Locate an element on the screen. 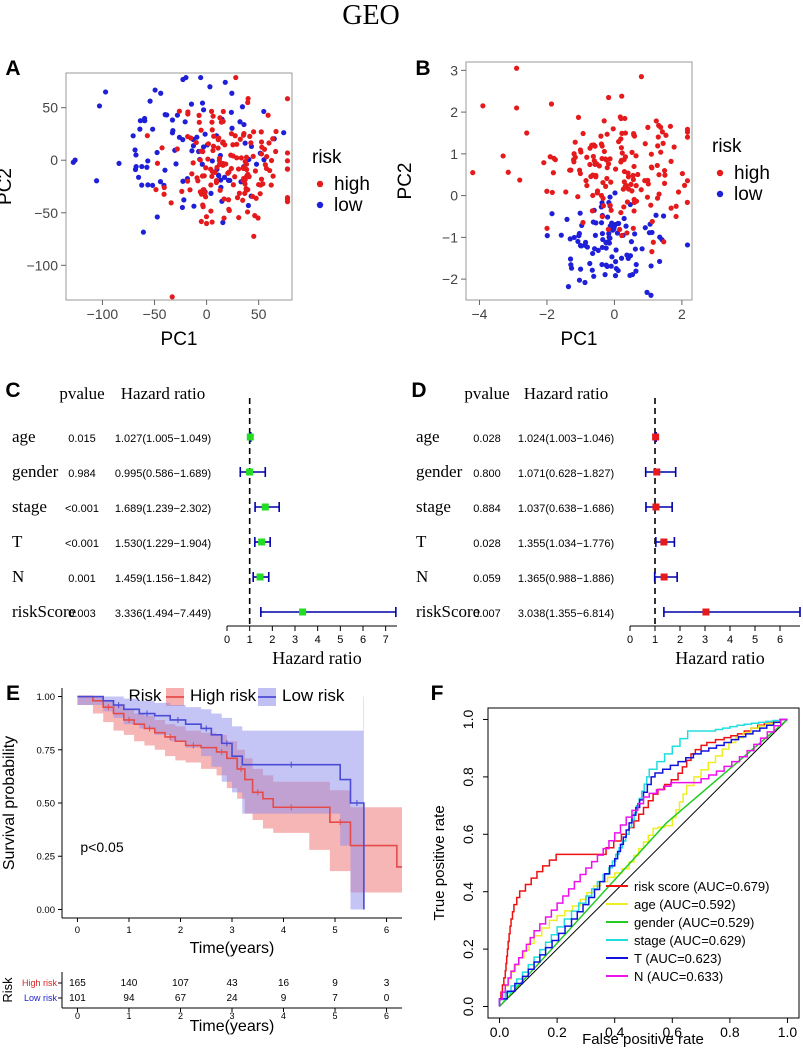 This screenshot has height=1048, width=803. row-hazard-ratio-text: 1.530(1.229−1.904) is located at coordinates (163, 544).